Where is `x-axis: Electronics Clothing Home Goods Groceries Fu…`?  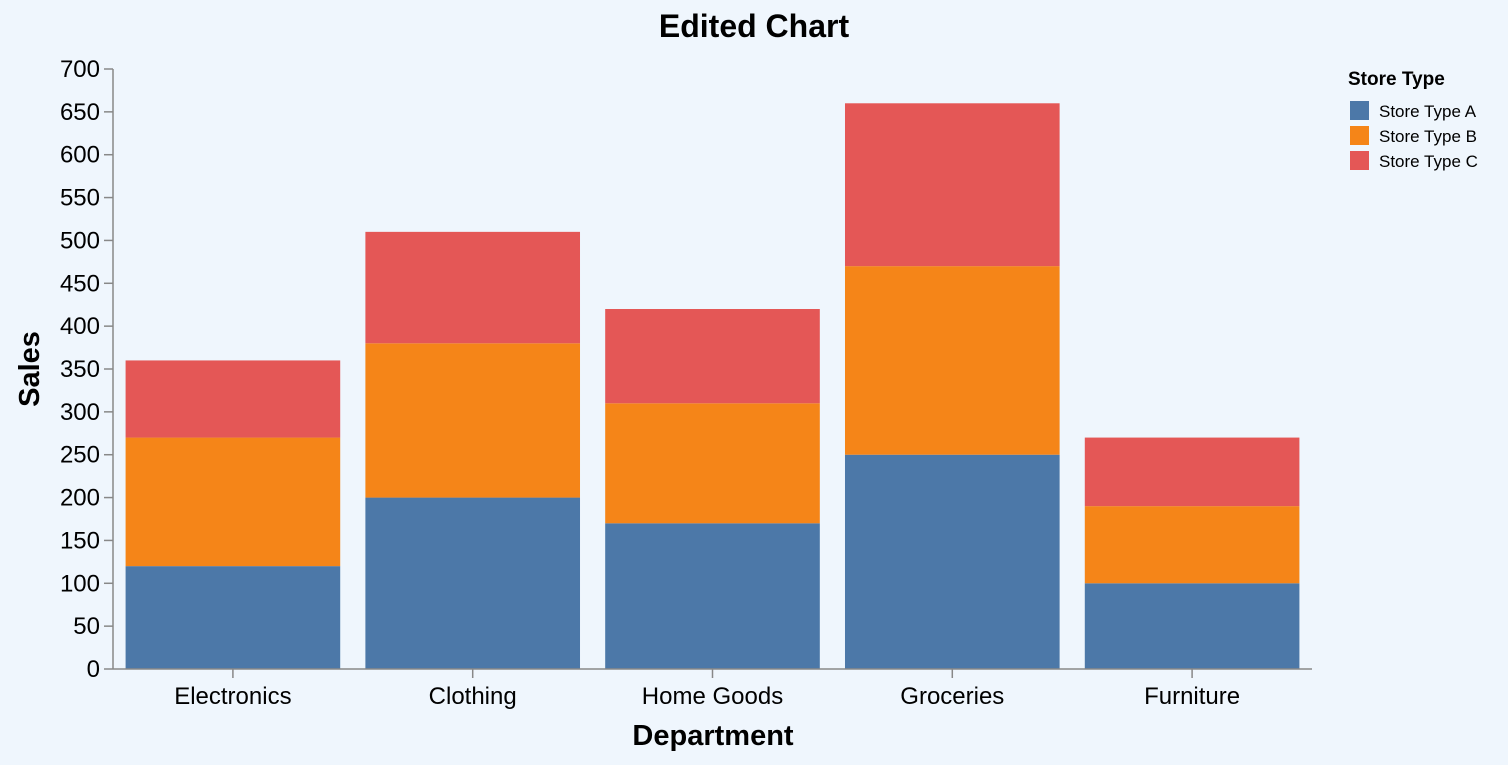
x-axis: Electronics Clothing Home Goods Groceries Fu… is located at coordinates (712, 689).